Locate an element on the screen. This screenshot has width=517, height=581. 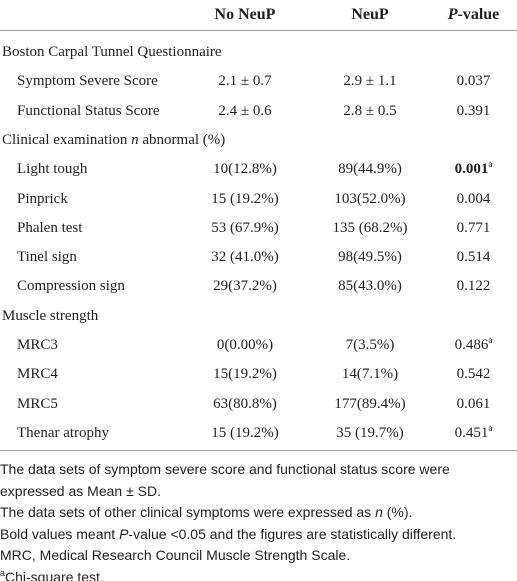
text: 2.4 ± 0.6 is located at coordinates (245, 110).